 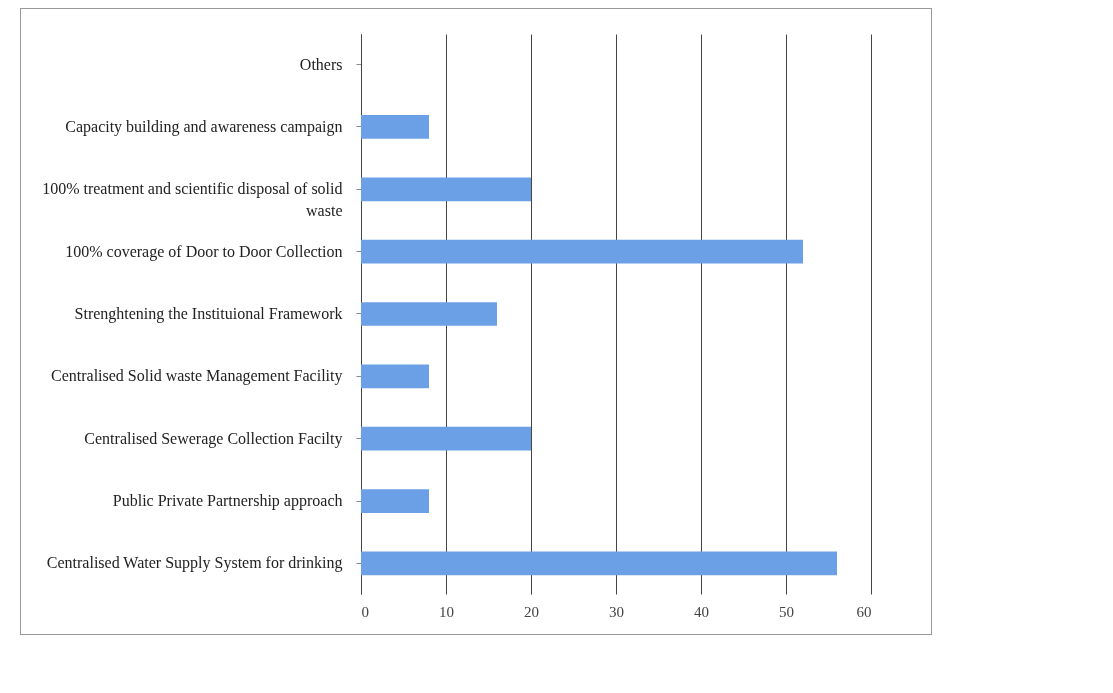 I want to click on x-tick-label: 30, so click(x=616, y=611).